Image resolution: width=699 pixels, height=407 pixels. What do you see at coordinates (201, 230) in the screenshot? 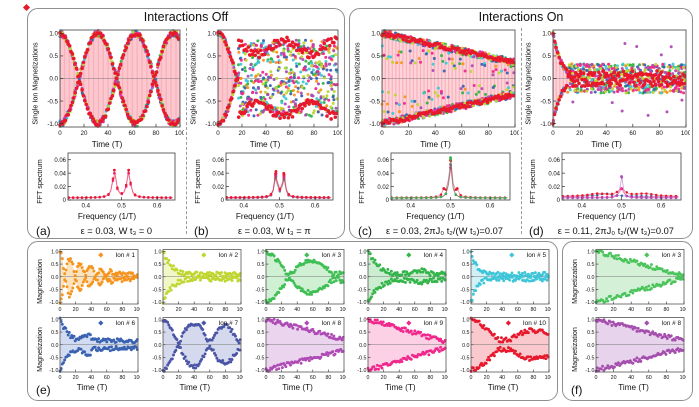
I see `panel-letter-b: (b)` at bounding box center [201, 230].